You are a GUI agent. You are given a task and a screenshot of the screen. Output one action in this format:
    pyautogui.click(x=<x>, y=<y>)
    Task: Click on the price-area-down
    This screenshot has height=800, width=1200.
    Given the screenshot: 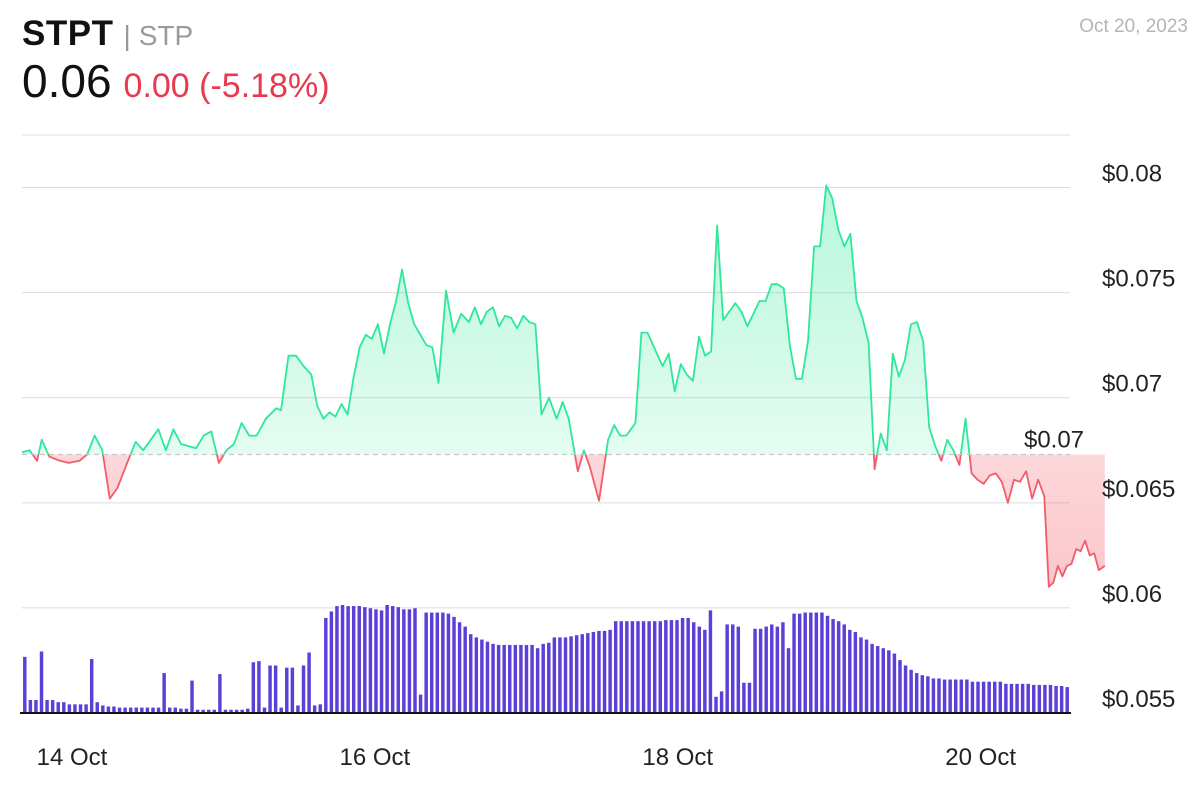 What is the action you would take?
    pyautogui.click(x=568, y=520)
    